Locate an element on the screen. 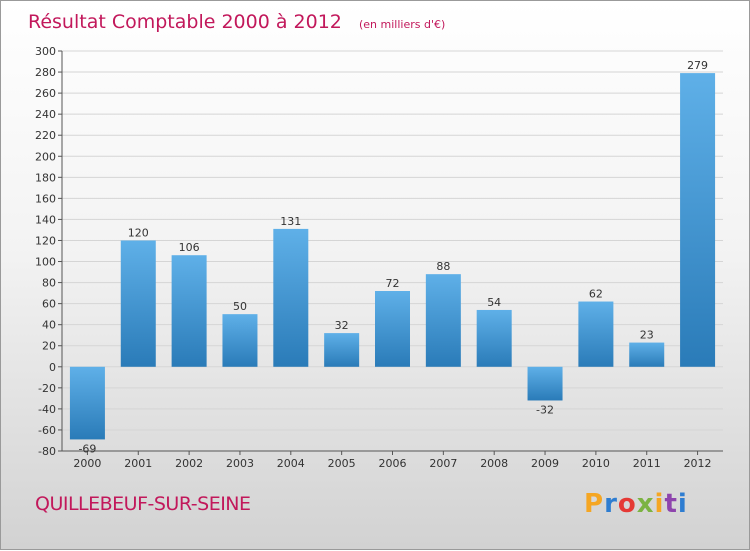 The width and height of the screenshot is (750, 551). y-tick-label: 300 is located at coordinates (45, 51).